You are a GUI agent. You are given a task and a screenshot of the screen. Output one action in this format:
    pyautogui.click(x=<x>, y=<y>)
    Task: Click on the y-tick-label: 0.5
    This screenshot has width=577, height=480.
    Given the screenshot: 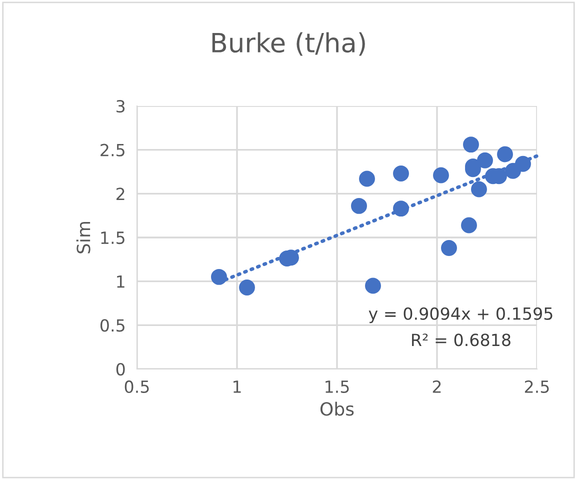 What is the action you would take?
    pyautogui.click(x=112, y=325)
    